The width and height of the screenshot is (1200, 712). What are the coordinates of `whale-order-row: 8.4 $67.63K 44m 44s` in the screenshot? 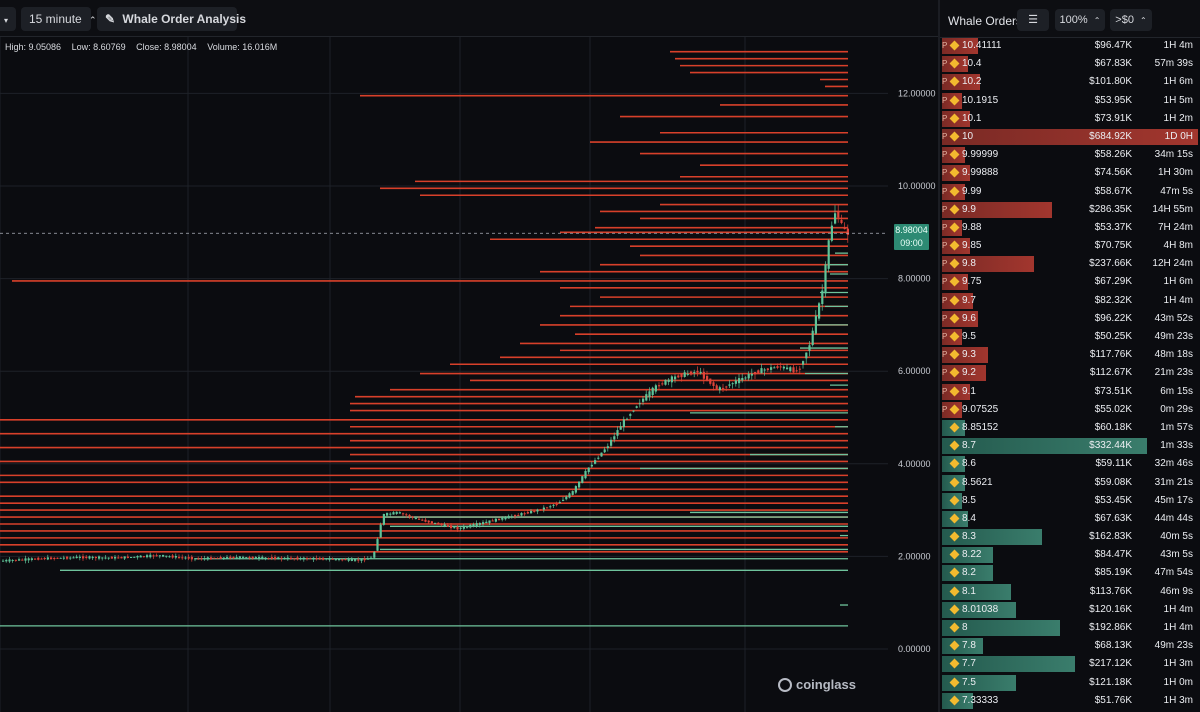 It's located at (1070, 519).